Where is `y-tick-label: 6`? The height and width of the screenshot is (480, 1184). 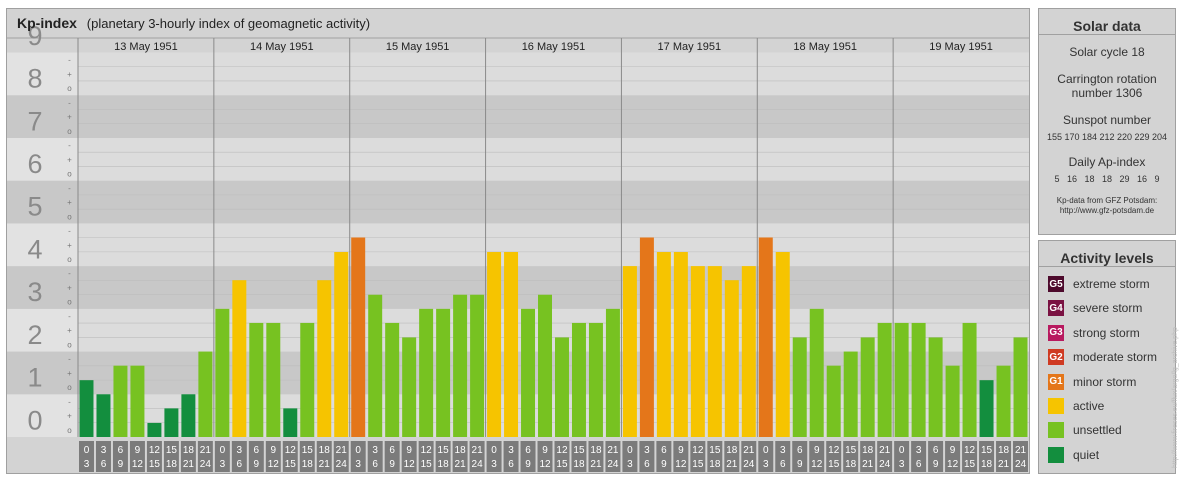
y-tick-label: 6 is located at coordinates (34, 164).